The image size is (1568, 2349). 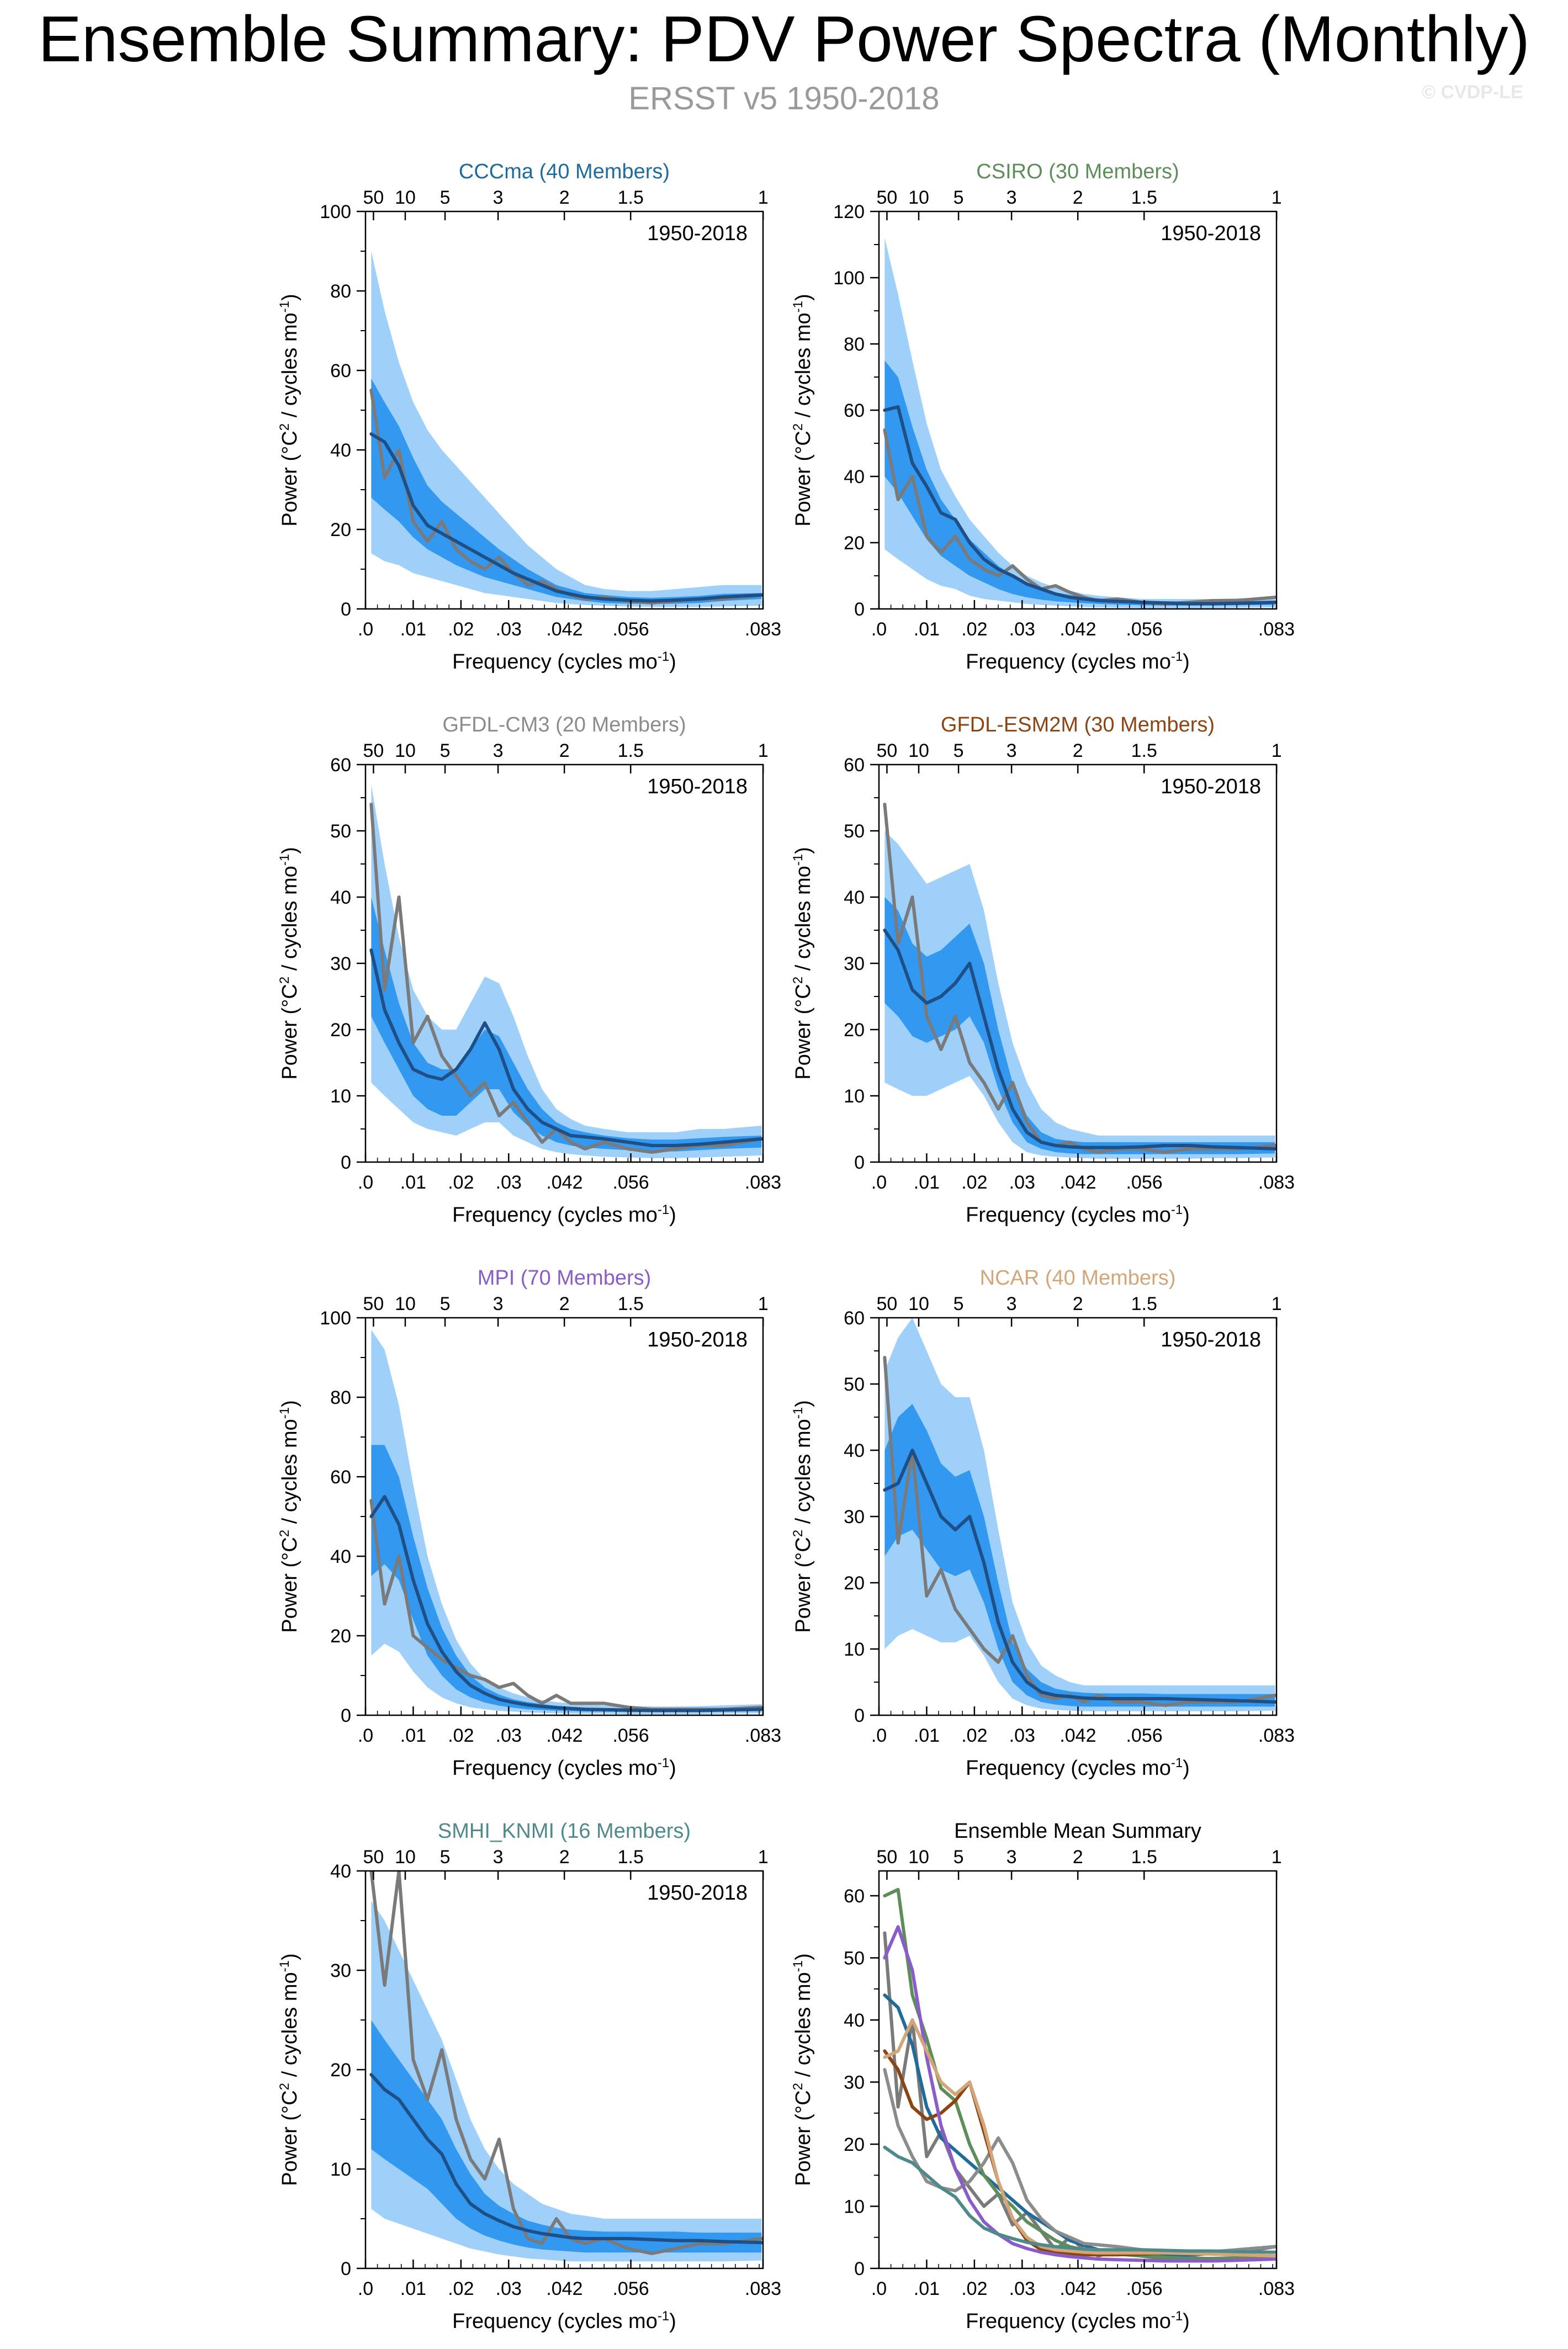 What do you see at coordinates (974, 629) in the screenshot?
I see `x-tick-label: .02` at bounding box center [974, 629].